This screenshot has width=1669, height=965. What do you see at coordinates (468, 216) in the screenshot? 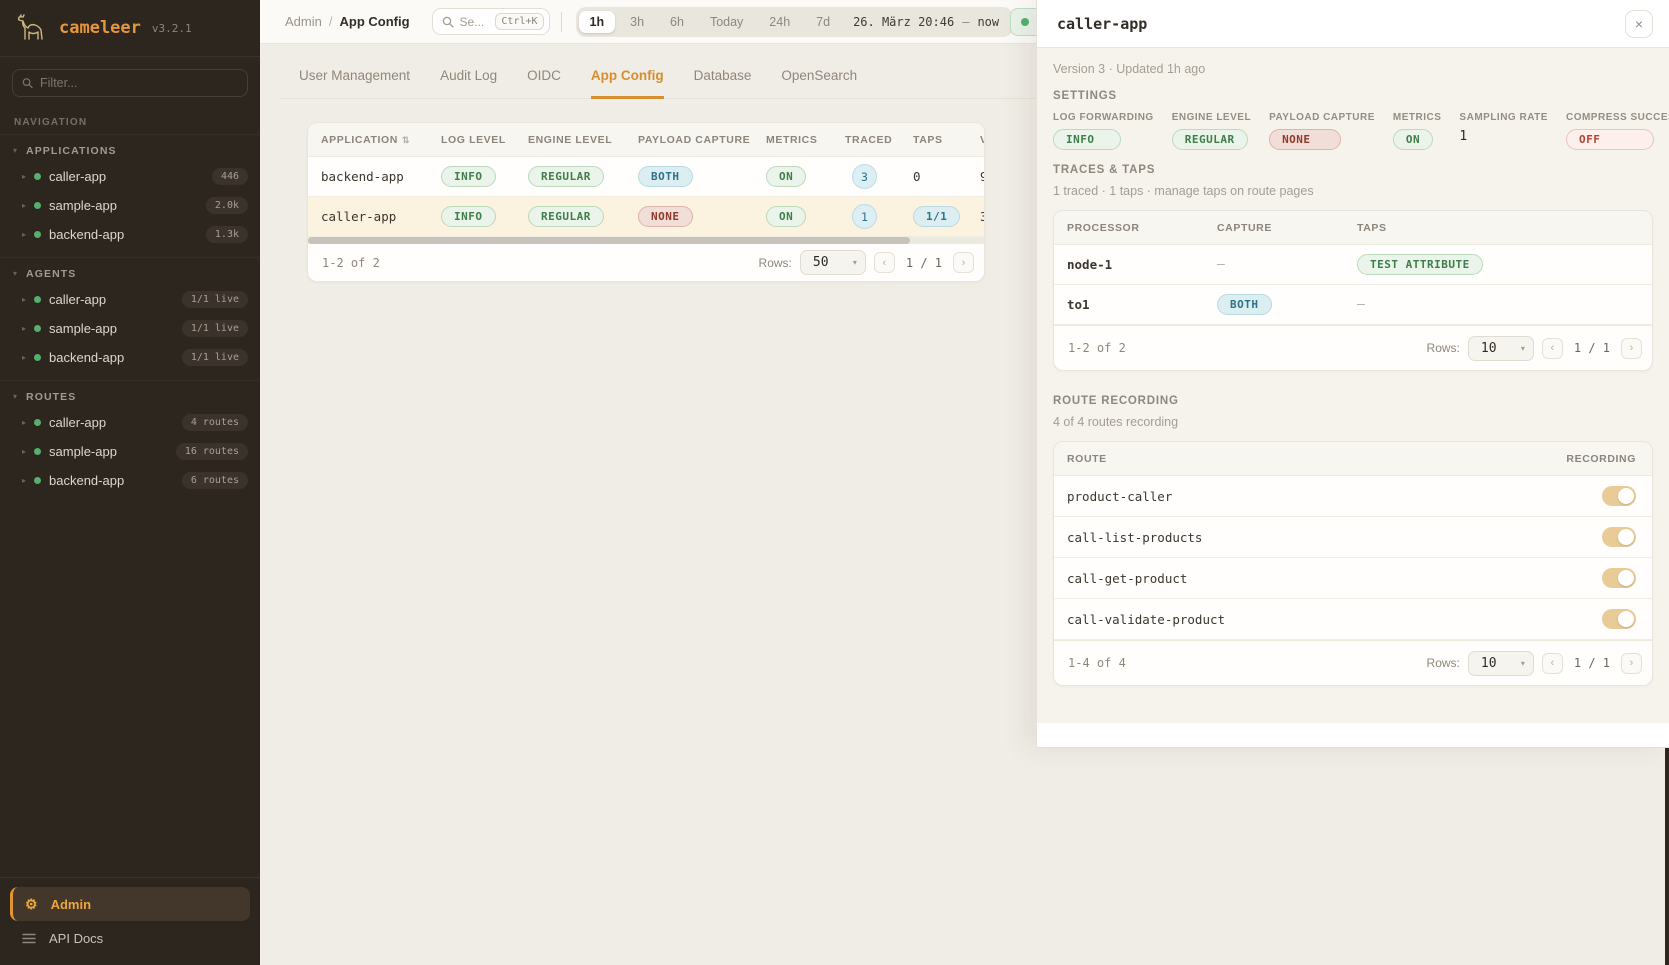
I see `log-level-badge: INFO` at bounding box center [468, 216].